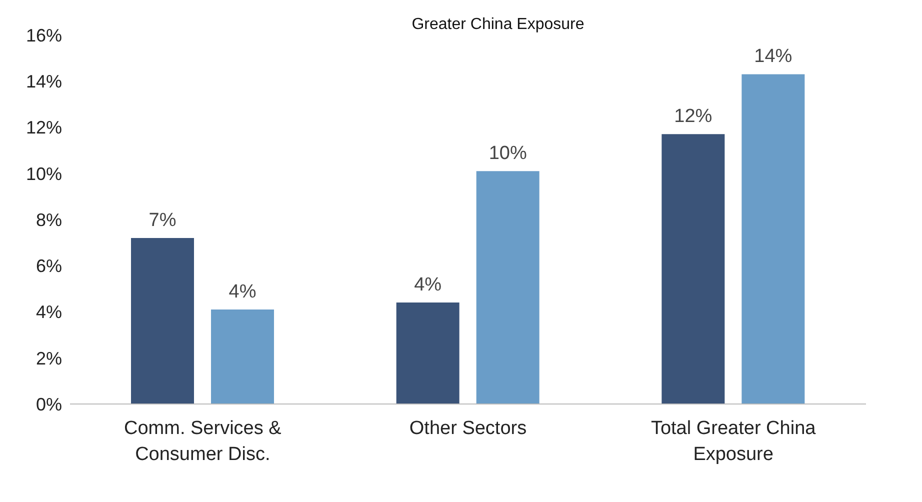 The height and width of the screenshot is (502, 922). I want to click on y-tick-label: 14%, so click(44, 82).